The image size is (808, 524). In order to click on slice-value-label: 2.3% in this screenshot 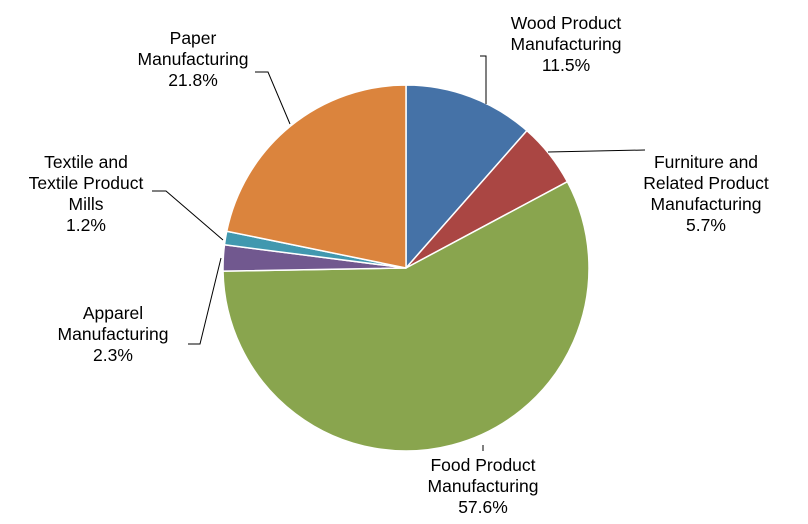, I will do `click(113, 355)`.